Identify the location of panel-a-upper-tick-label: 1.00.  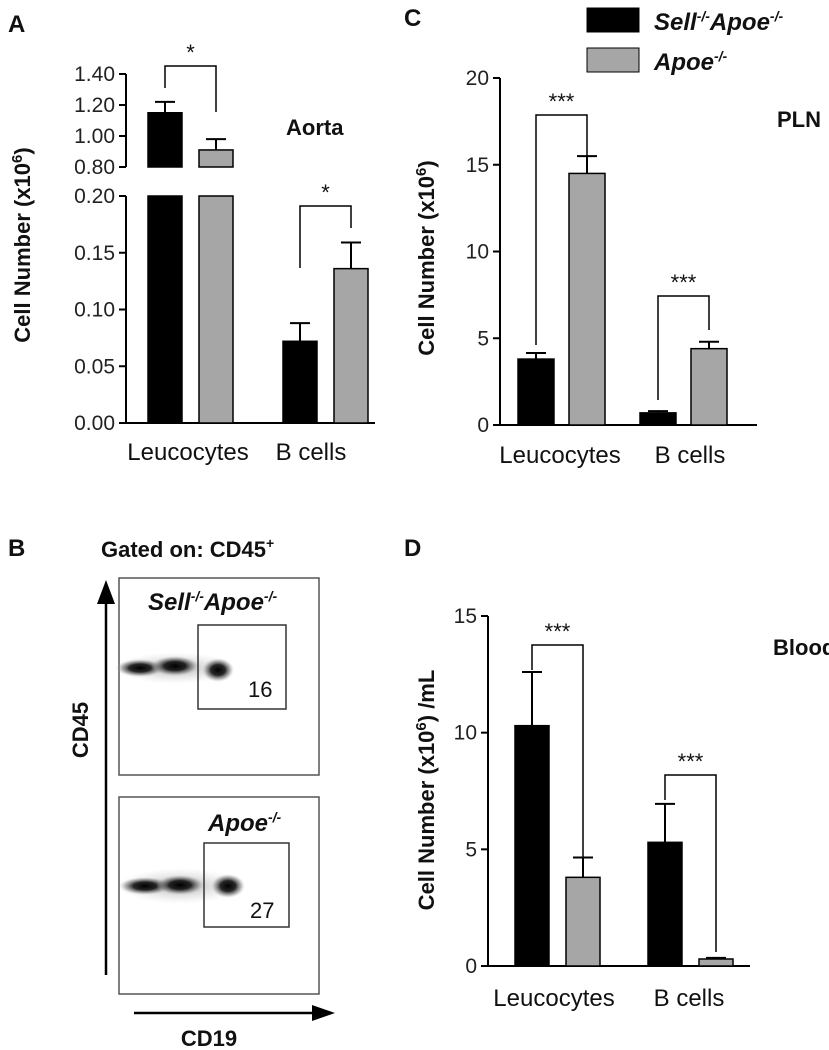
(94, 136).